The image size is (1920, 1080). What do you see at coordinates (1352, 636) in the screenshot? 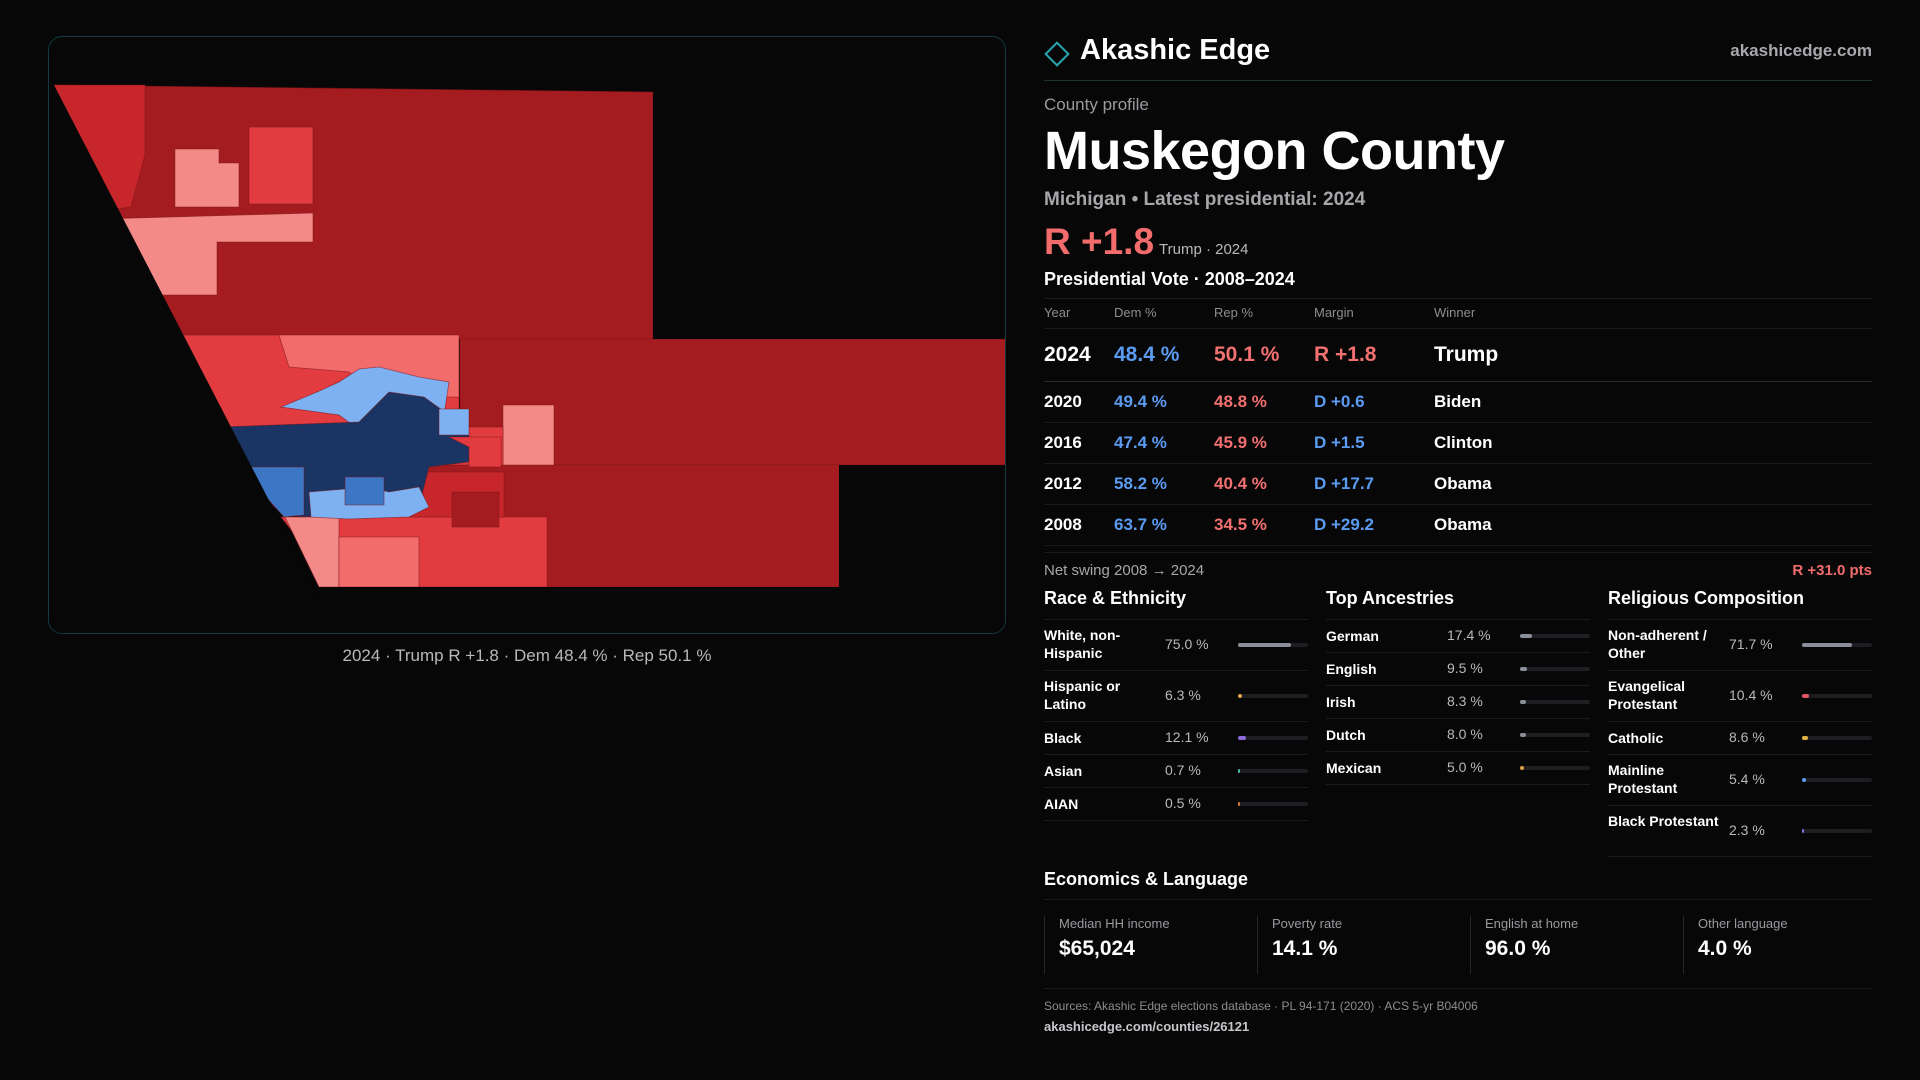
I see `demo-label: German` at bounding box center [1352, 636].